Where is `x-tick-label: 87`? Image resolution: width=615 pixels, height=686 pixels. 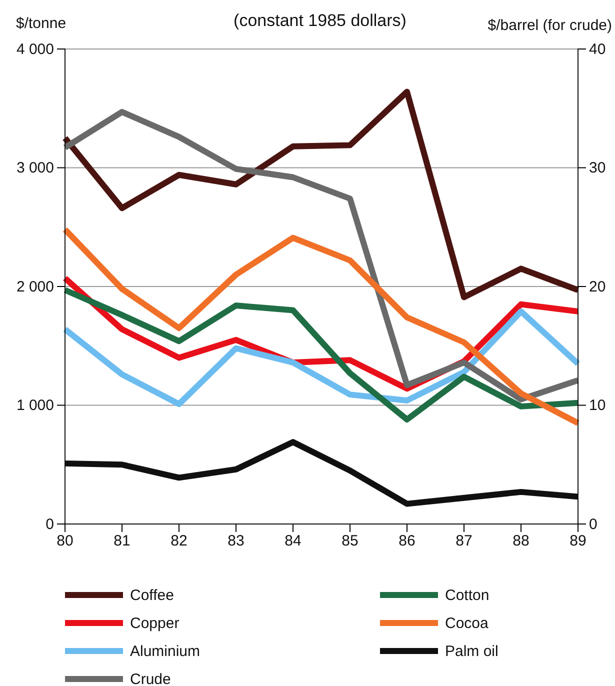
x-tick-label: 87 is located at coordinates (464, 541).